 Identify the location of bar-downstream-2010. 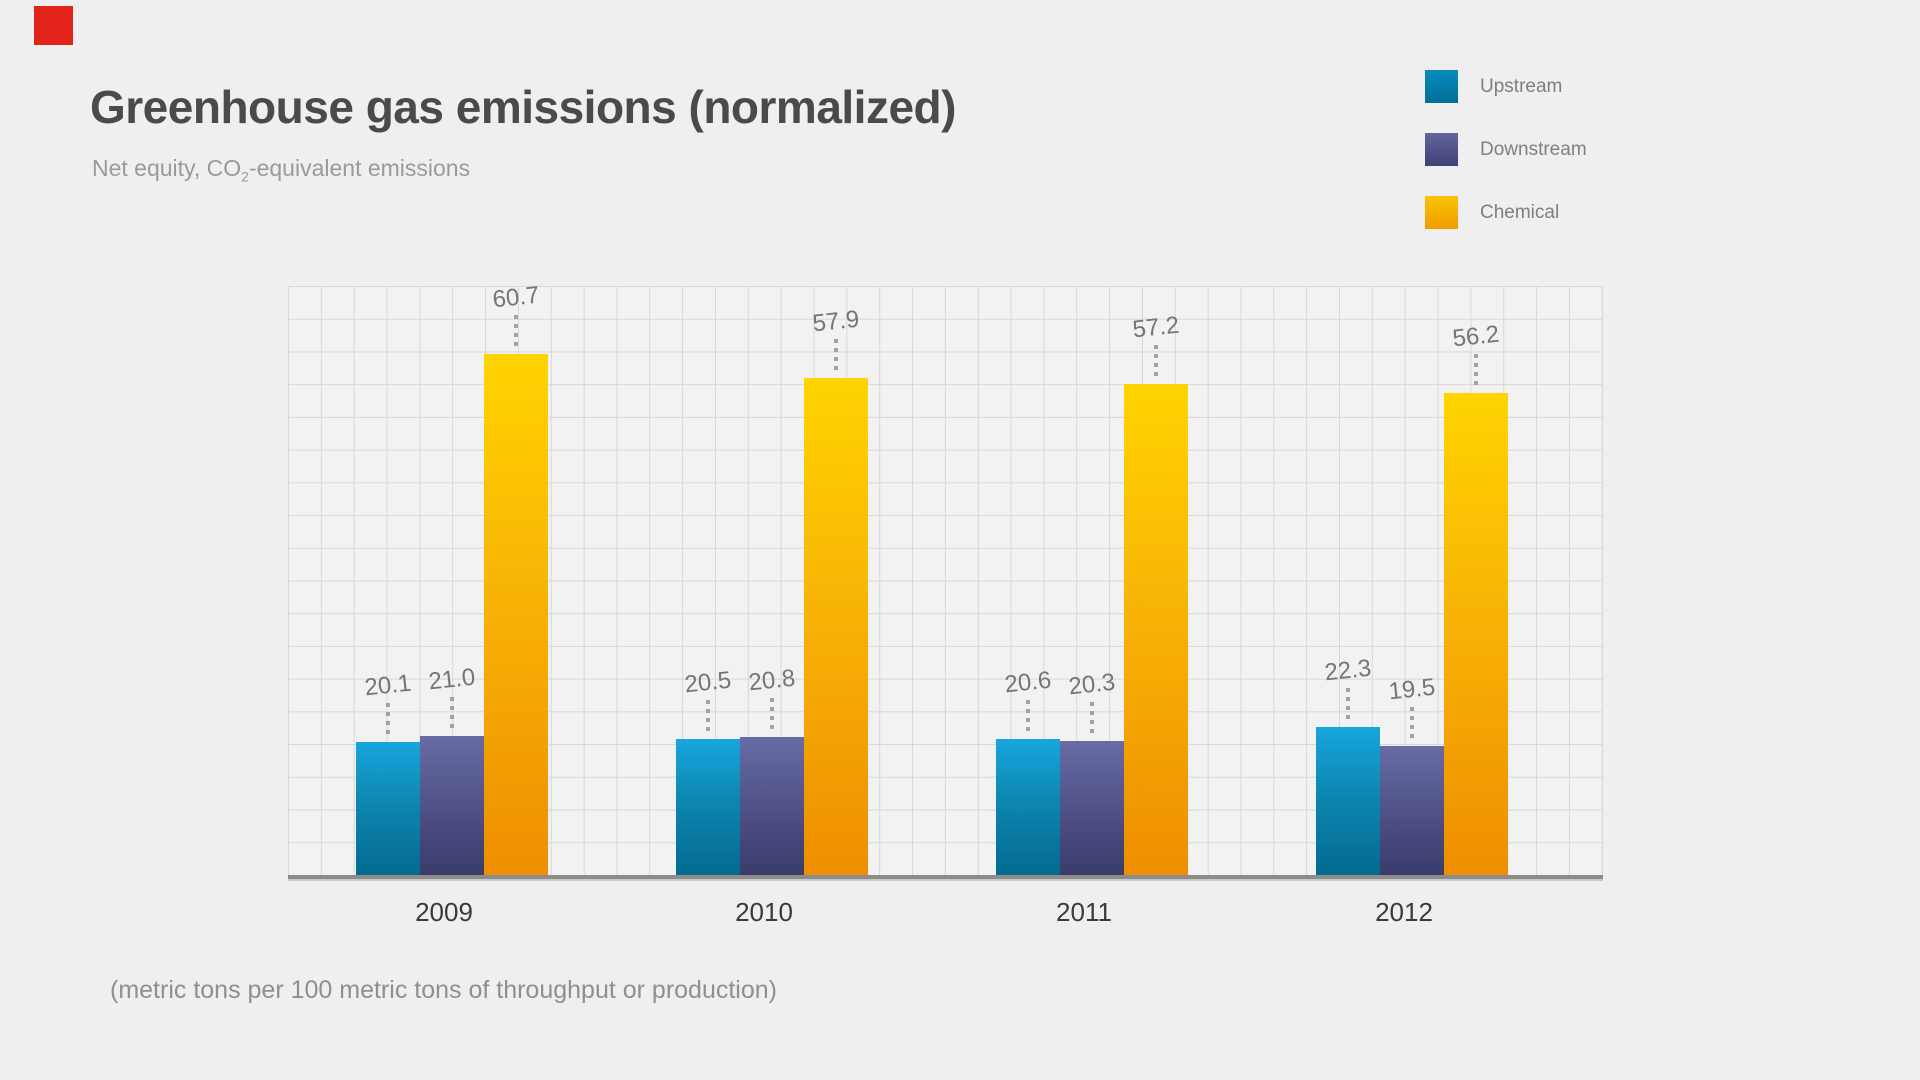
(772, 806).